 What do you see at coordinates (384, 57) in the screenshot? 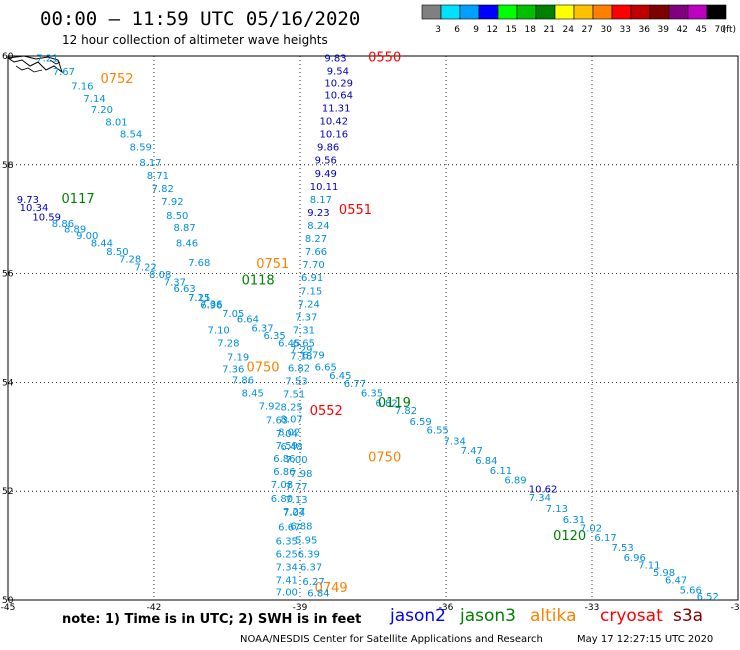
I see `pass-time-label: 0550` at bounding box center [384, 57].